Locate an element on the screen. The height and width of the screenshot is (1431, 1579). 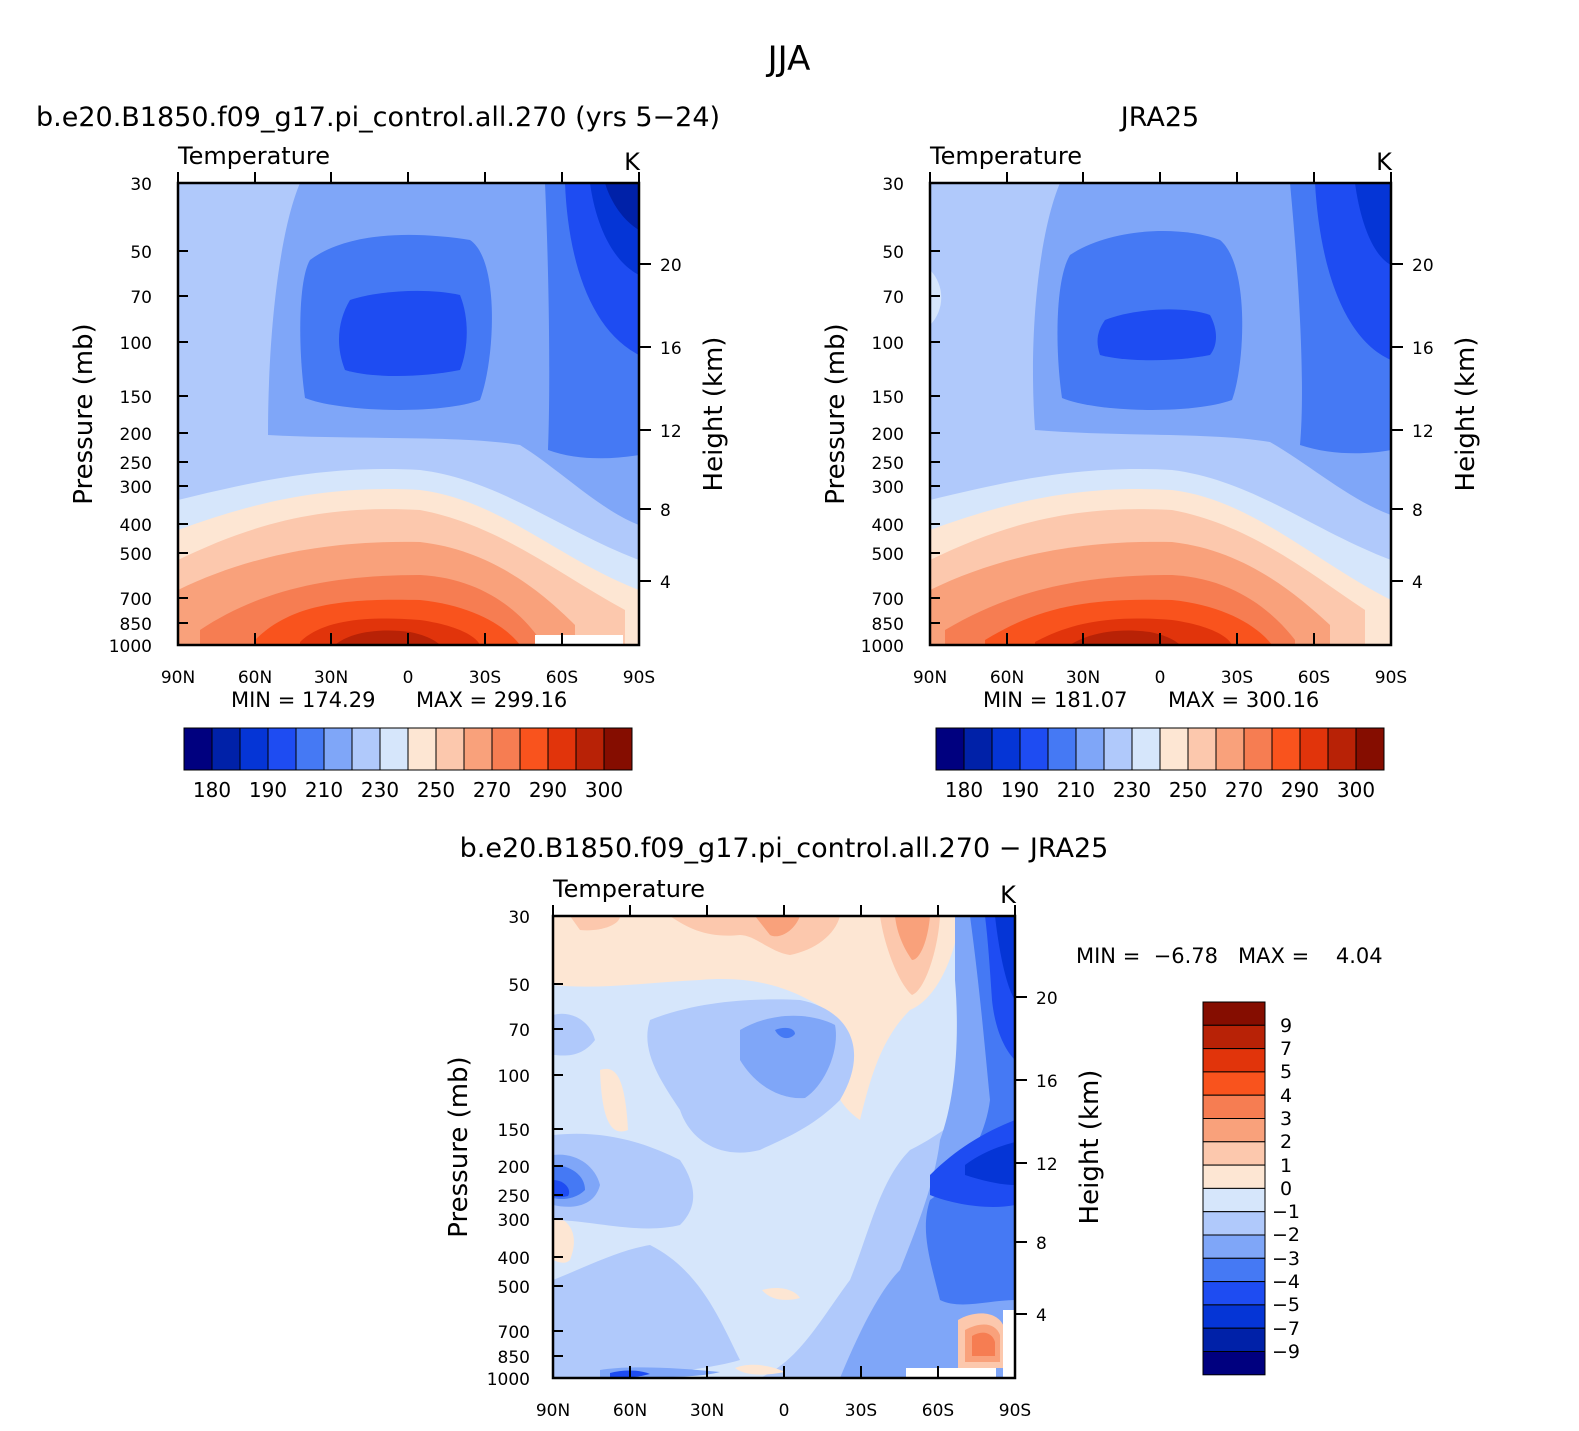
y-tick-label: 150 is located at coordinates (136, 398).